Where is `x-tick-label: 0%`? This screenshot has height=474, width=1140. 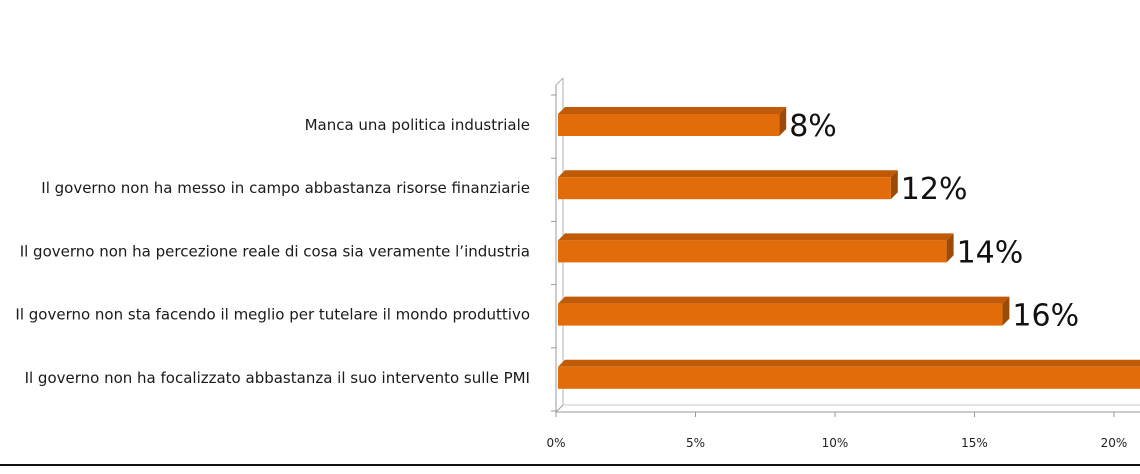 x-tick-label: 0% is located at coordinates (555, 443).